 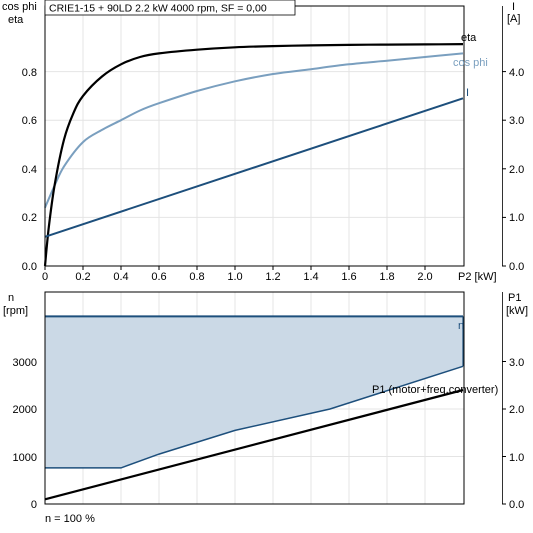 I want to click on top-xtick: 2.0, so click(x=424, y=277).